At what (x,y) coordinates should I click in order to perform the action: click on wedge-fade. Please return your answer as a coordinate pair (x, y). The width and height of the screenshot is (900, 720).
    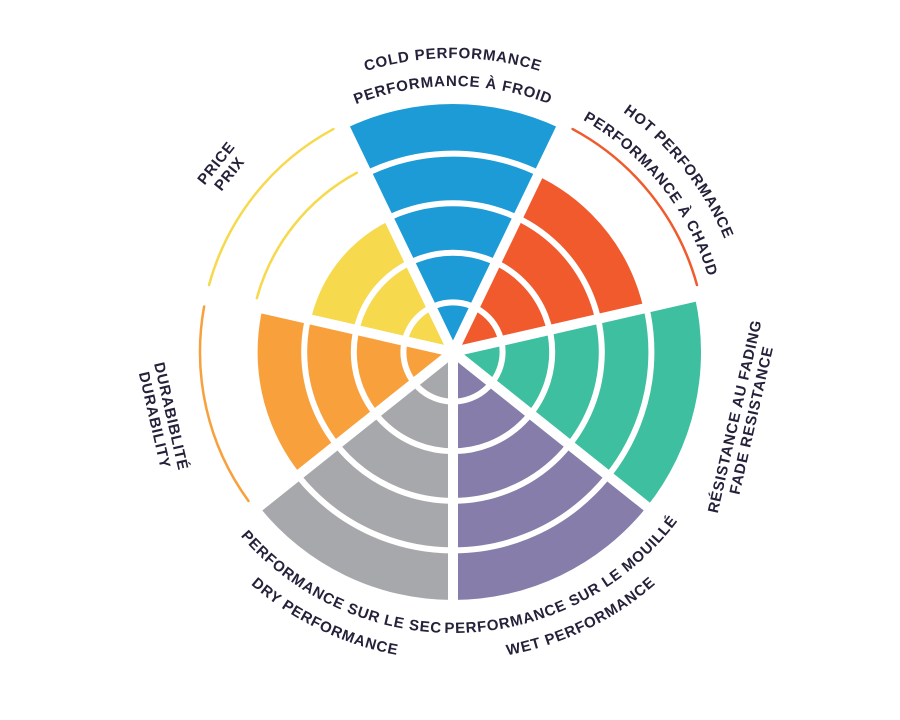
    Looking at the image, I should click on (577, 401).